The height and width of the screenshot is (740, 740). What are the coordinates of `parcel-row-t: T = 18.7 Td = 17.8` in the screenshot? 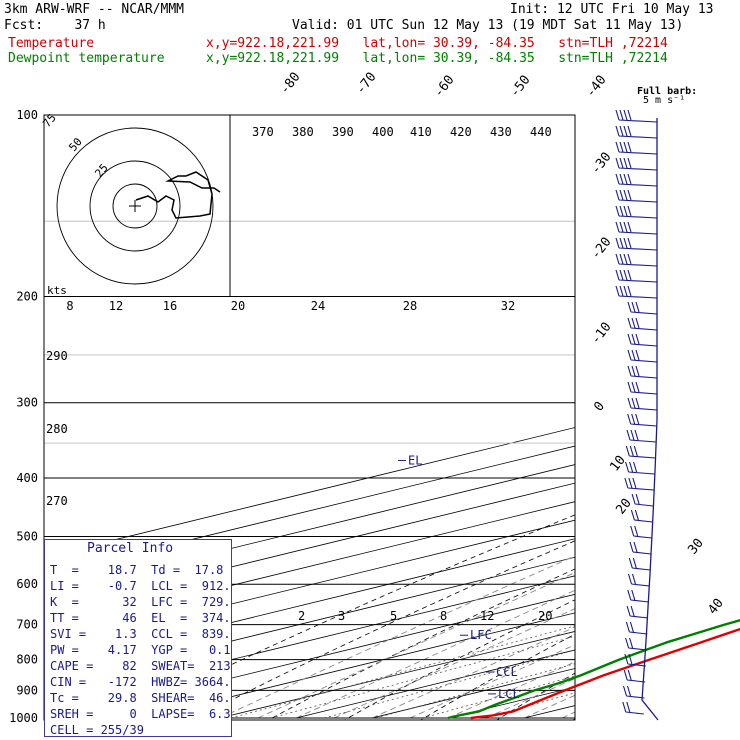 It's located at (137, 570).